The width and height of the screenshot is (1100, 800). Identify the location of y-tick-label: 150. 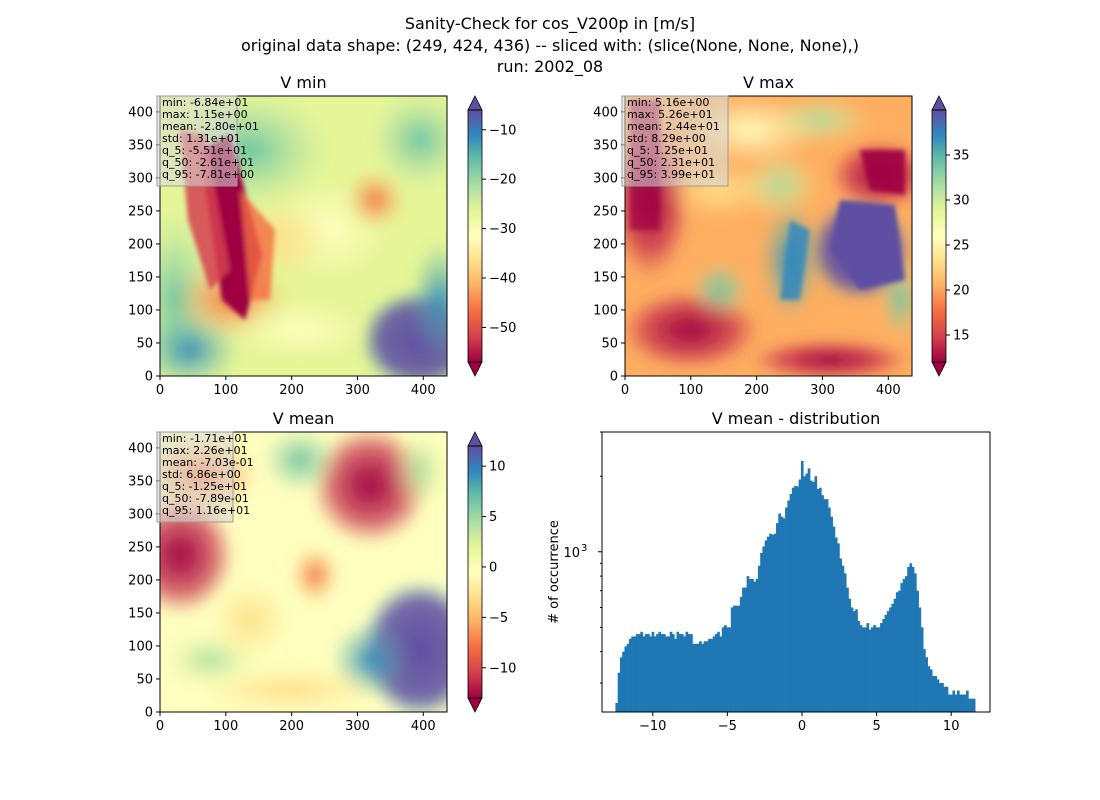
(605, 277).